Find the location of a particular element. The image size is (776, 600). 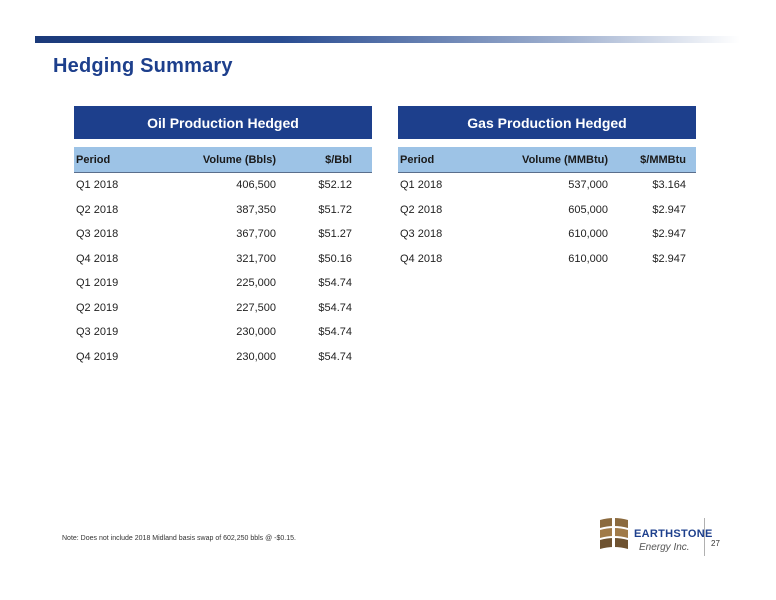

cell-period: Q3 2019 is located at coordinates (97, 332).